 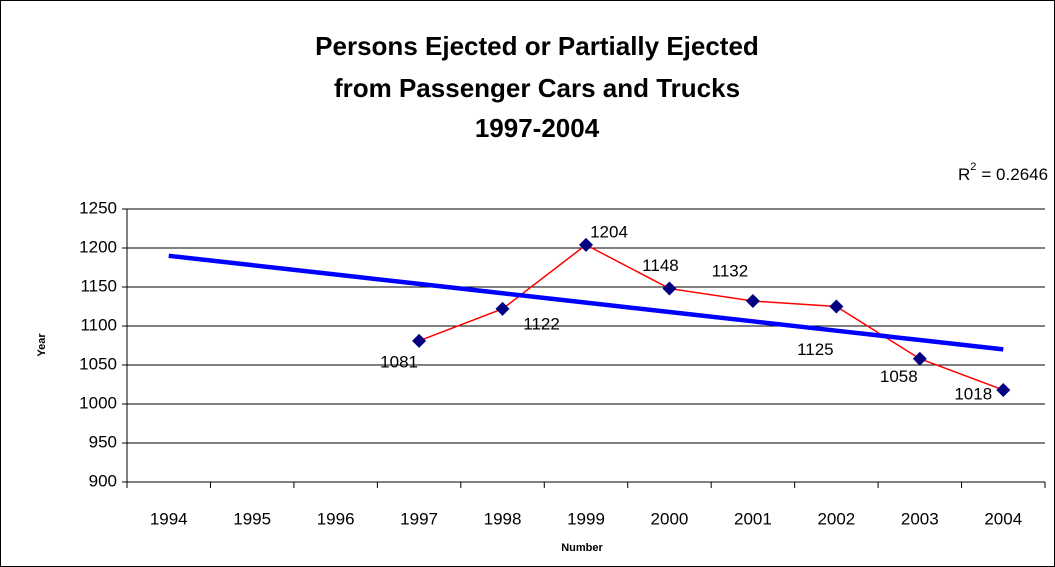 I want to click on x-tick-label: 1997, so click(x=419, y=518).